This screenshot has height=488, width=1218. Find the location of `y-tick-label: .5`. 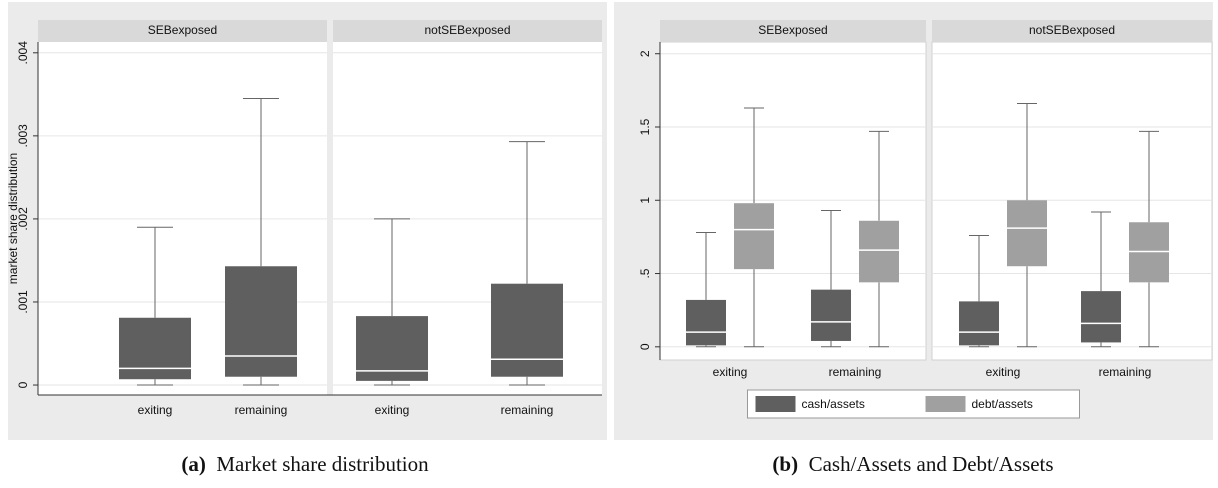

y-tick-label: .5 is located at coordinates (645, 273).